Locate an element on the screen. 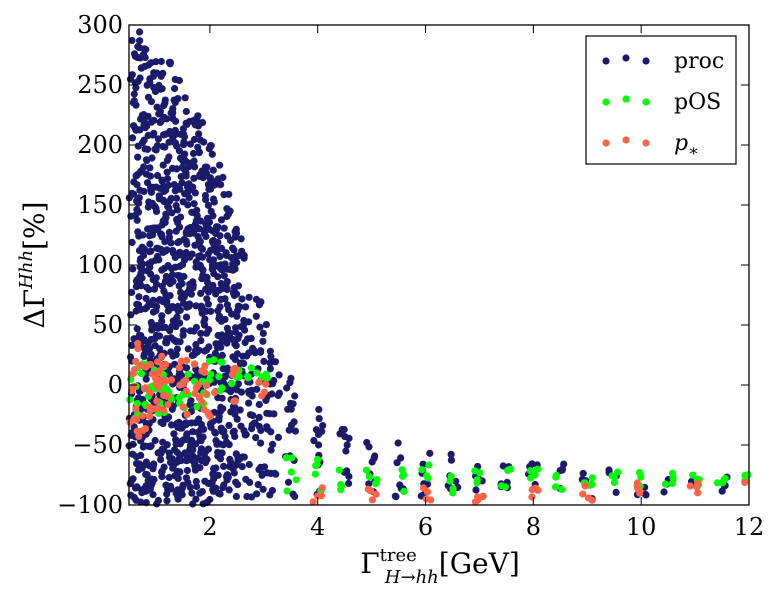  legend-label: pOS is located at coordinates (697, 102).